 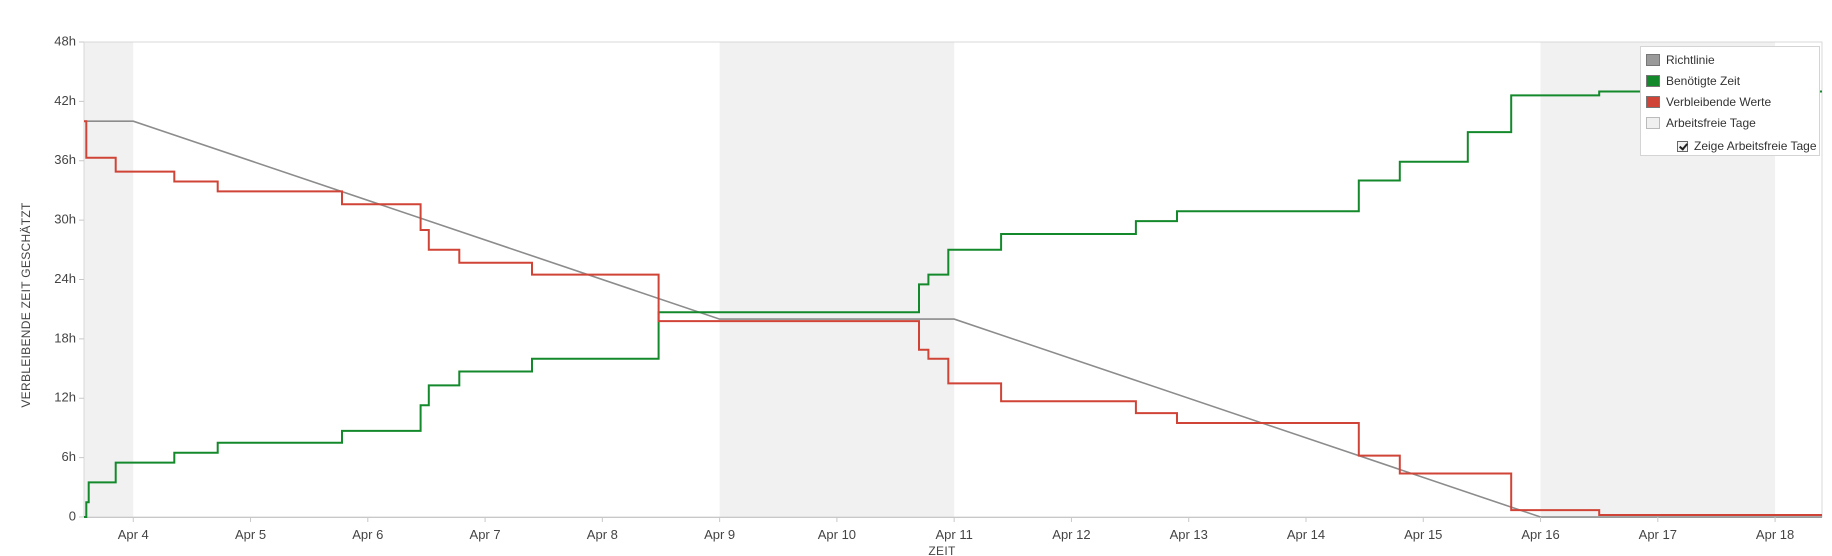 I want to click on legend-item-verbleibende-werte: Verbleibende Werte, so click(x=1708, y=102).